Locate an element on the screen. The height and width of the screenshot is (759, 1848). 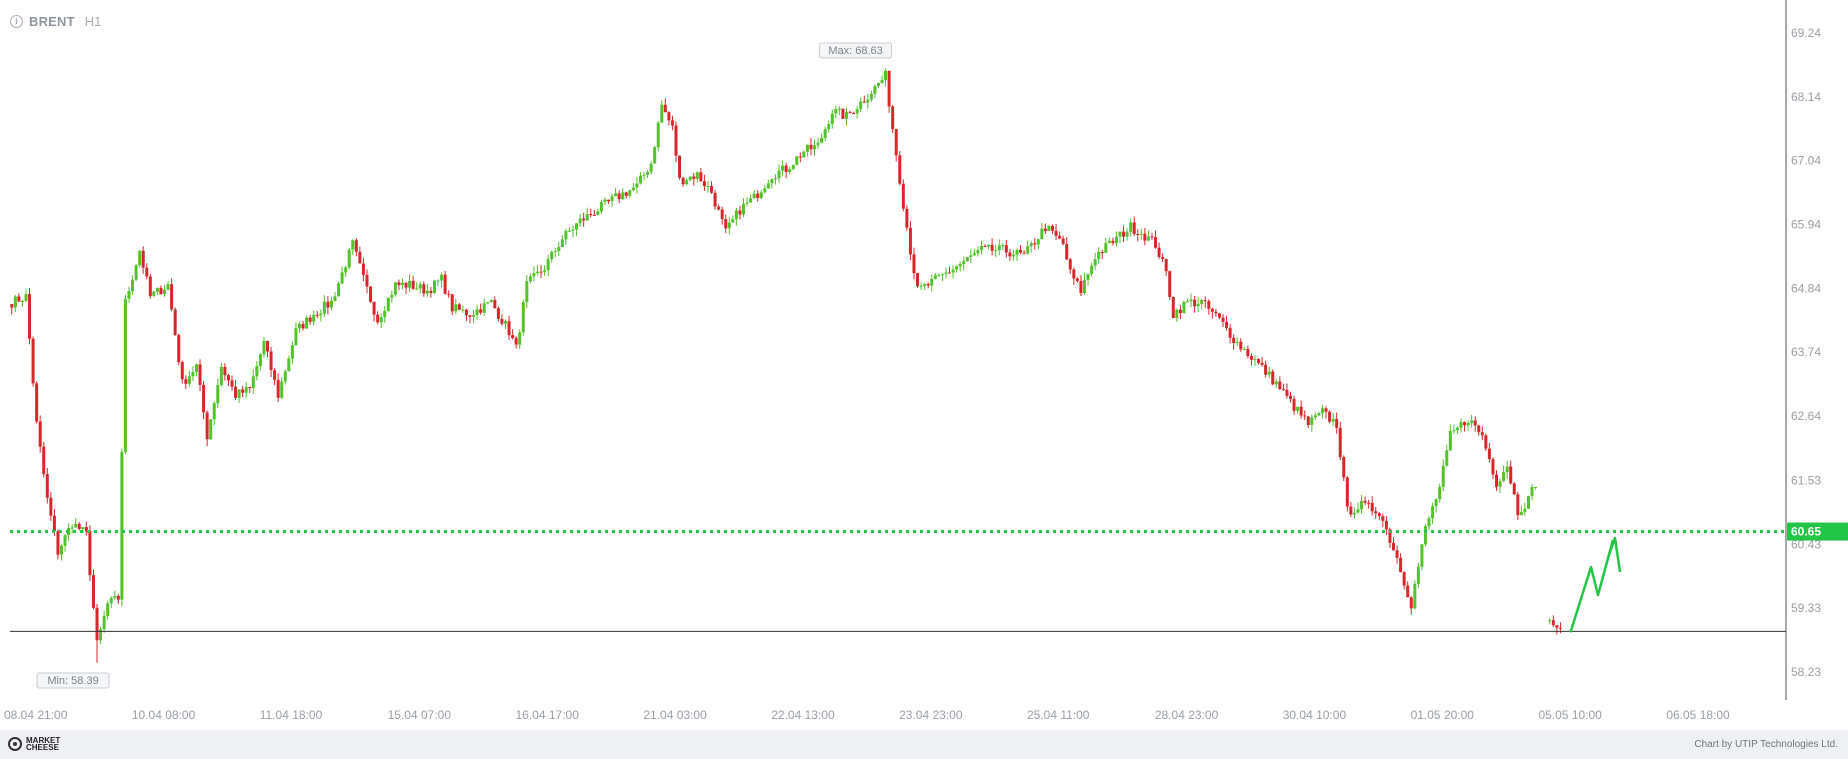
min-label: Min: 58.39 is located at coordinates (72, 681).